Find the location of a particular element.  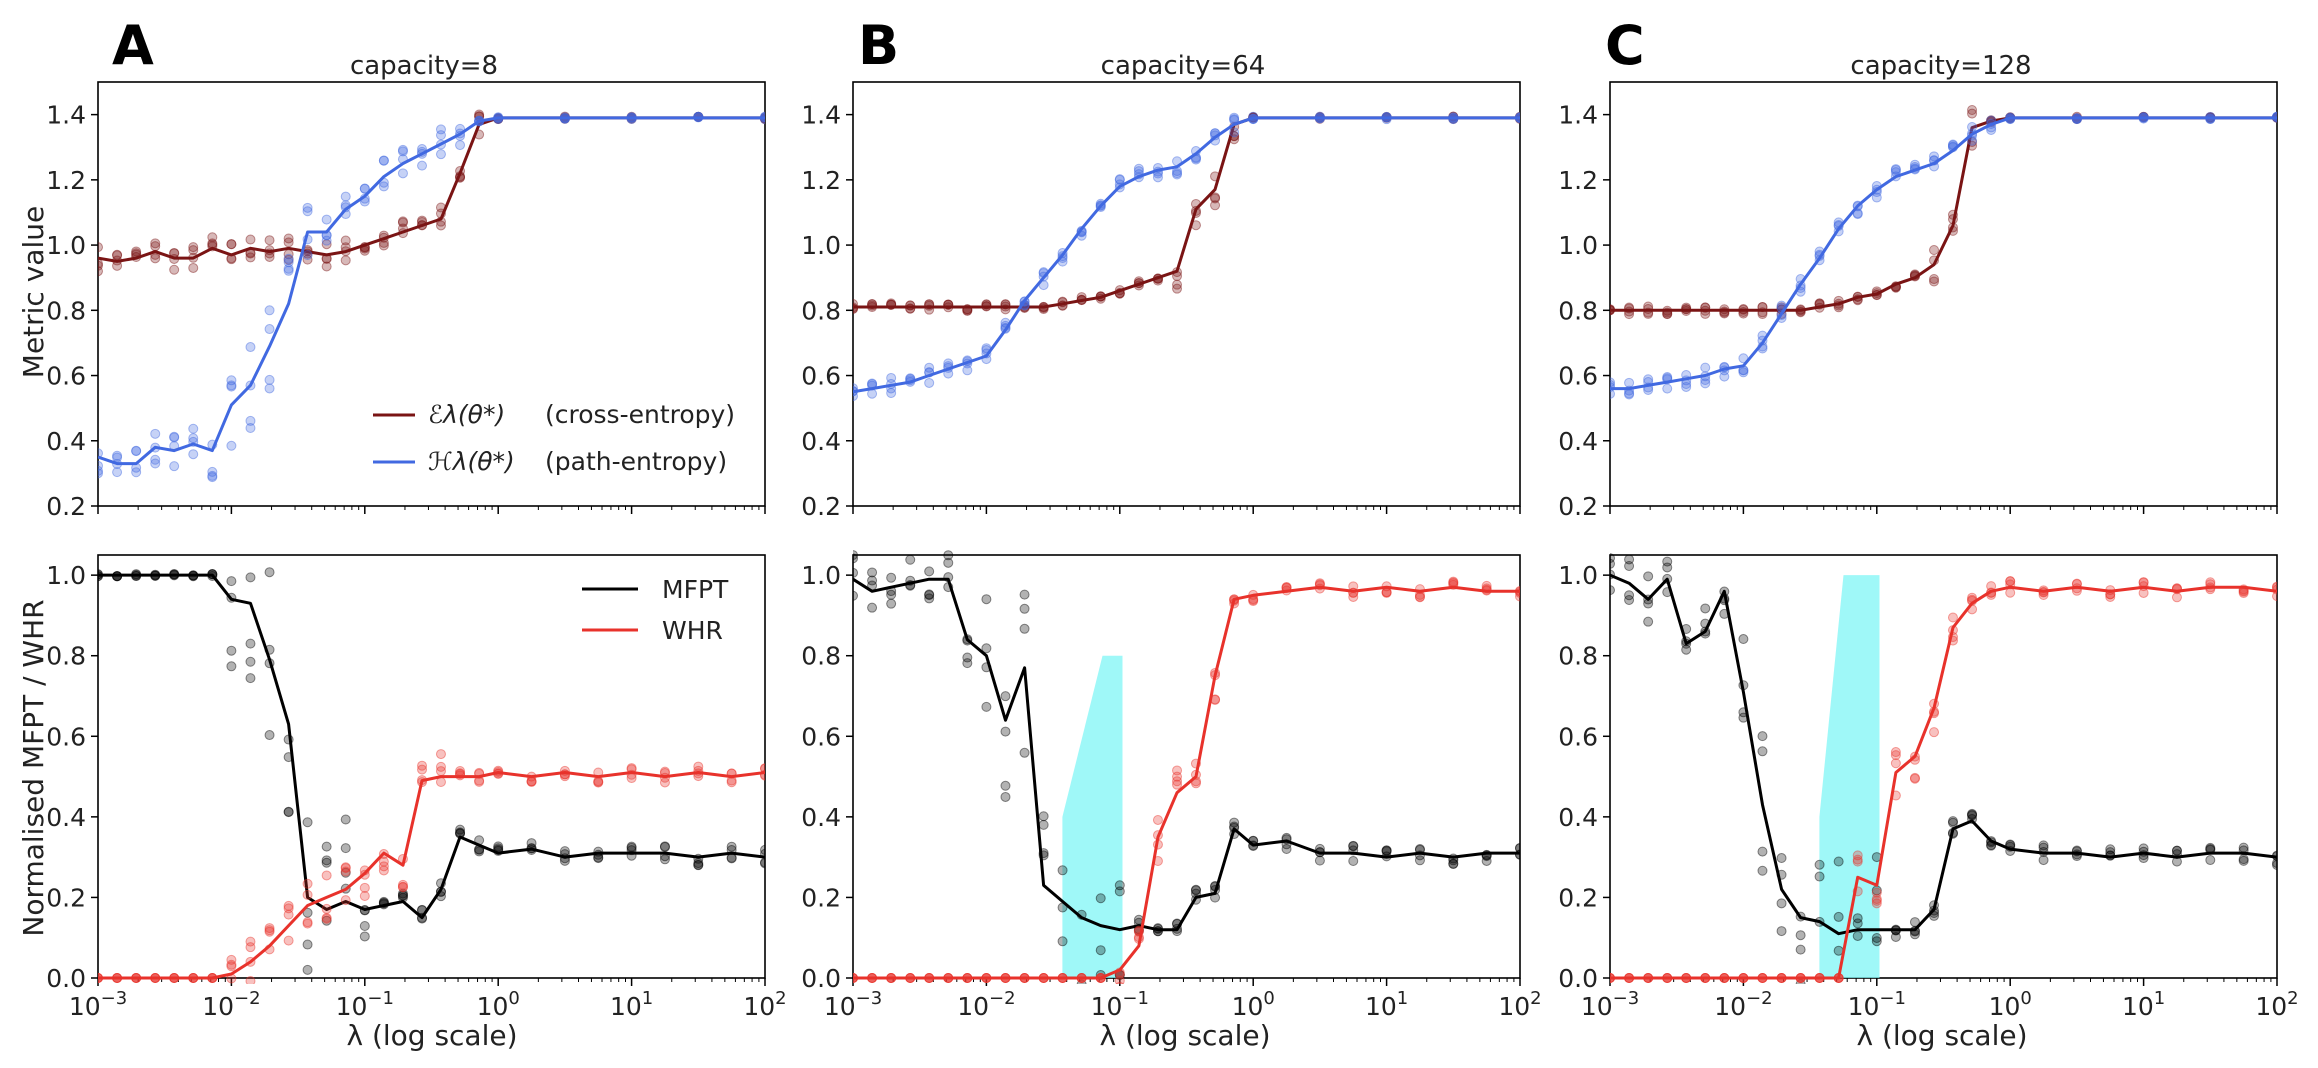

axes-bottom-c: 0.0 0.2 0.4 0.6 0.8 1.0 10⁻³ 10⁻² 10⁻¹ 10⁰ 10¹ 10² is located at coordinates (1928, 787).